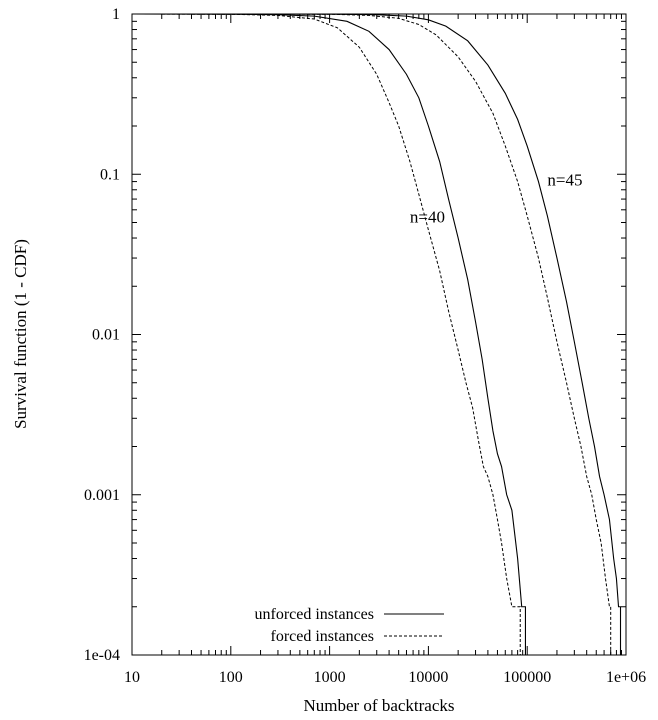 This screenshot has width=658, height=720. I want to click on x-tick-label: 100000, so click(527, 677).